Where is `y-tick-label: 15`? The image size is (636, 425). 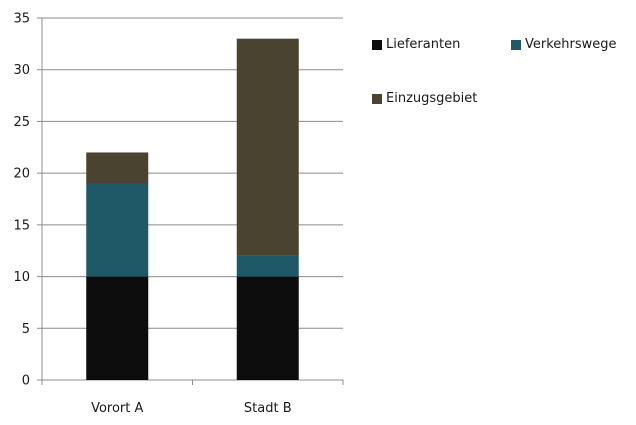 y-tick-label: 15 is located at coordinates (21, 225).